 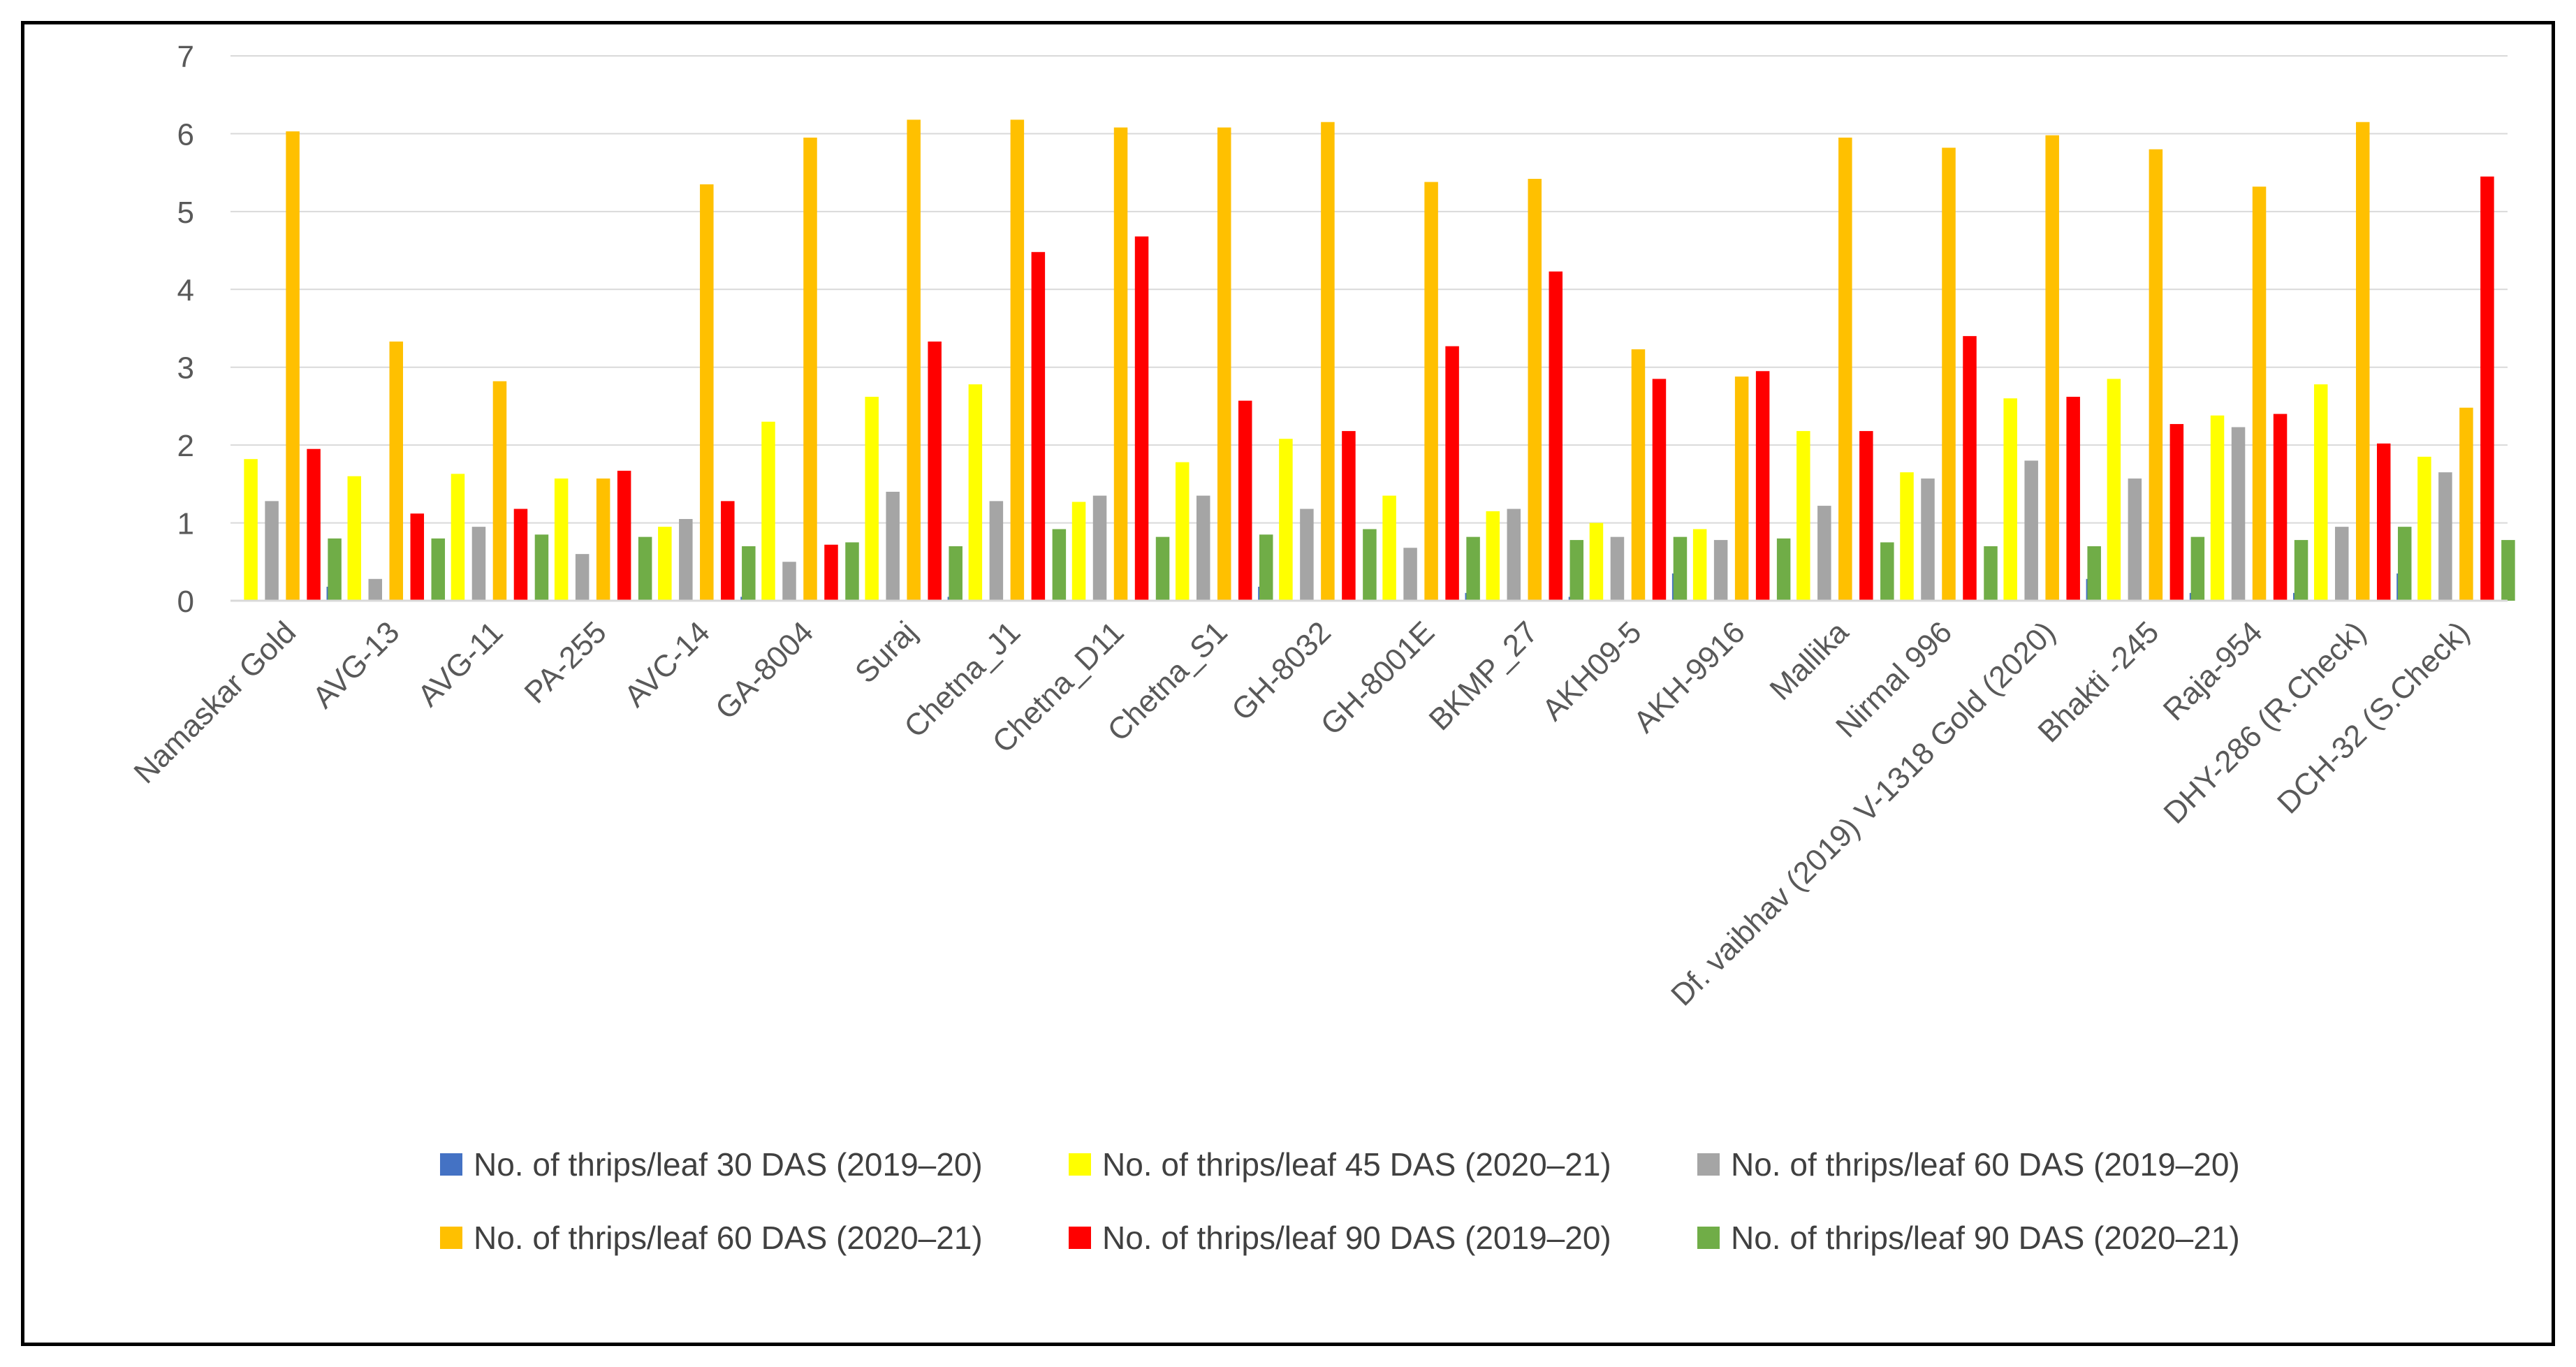 What do you see at coordinates (1809, 661) in the screenshot?
I see `x-tick-label: Mallika` at bounding box center [1809, 661].